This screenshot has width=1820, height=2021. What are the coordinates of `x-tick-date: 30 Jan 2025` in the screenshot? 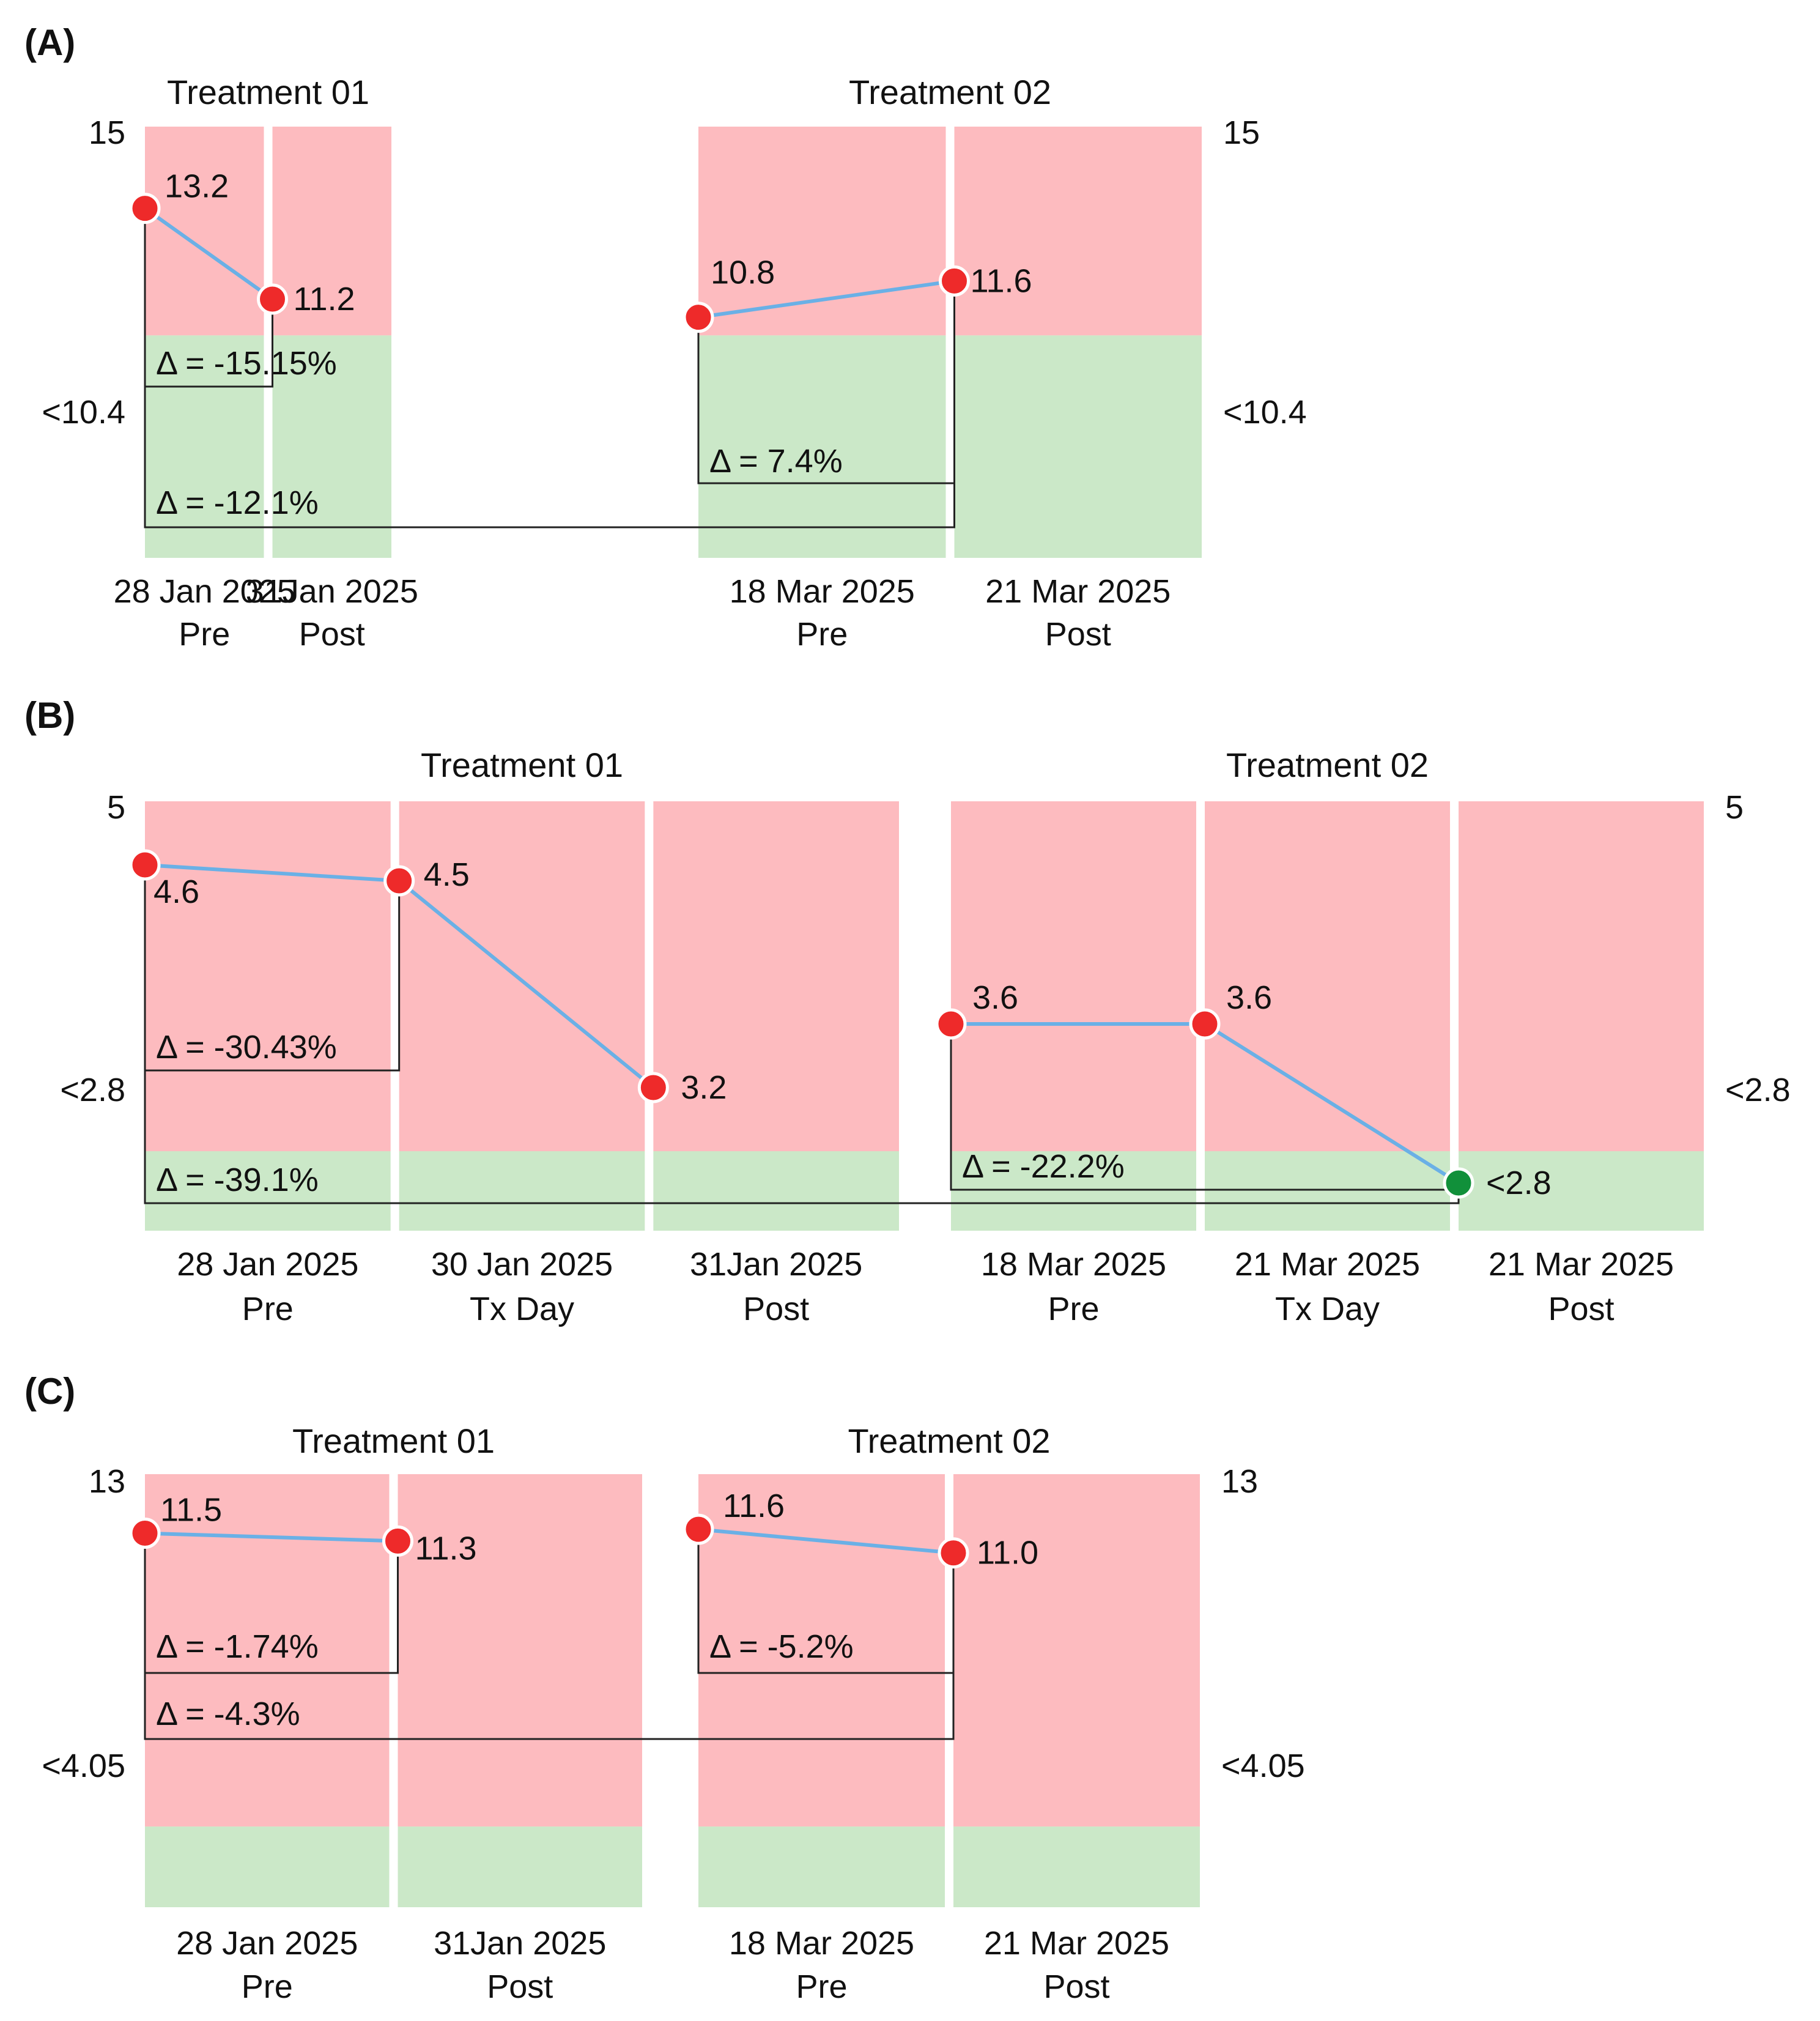 It's located at (522, 1264).